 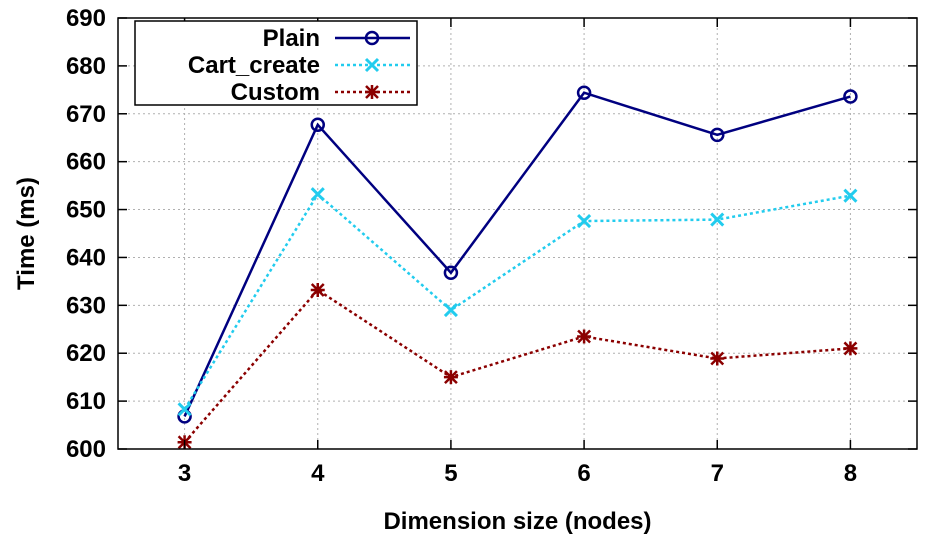 I want to click on y-axis-title: Time (ms), so click(x=26, y=233).